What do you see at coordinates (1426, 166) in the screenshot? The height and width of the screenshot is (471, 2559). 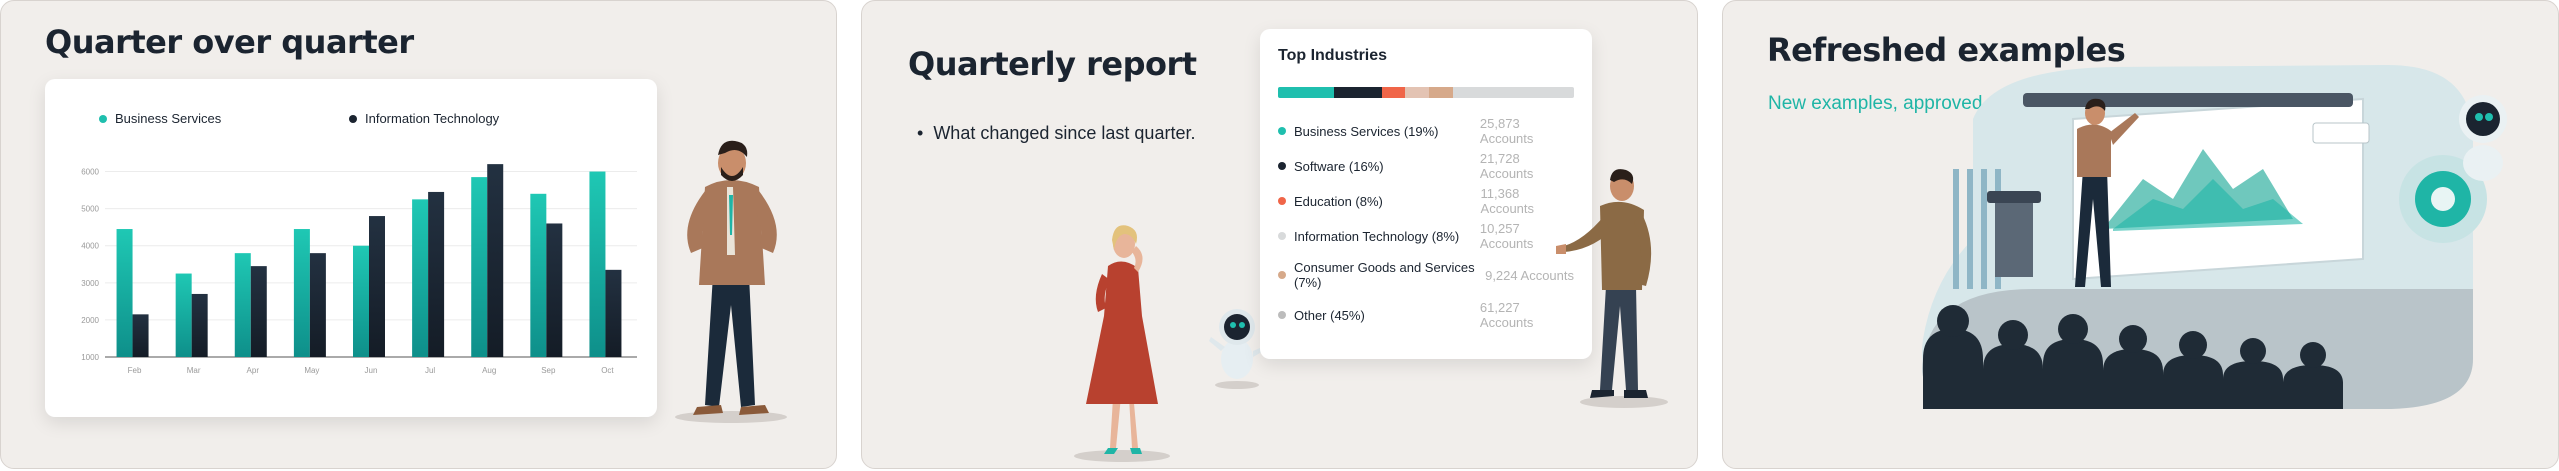 I see `industry-row: Software (16%) 21,728 Accounts` at bounding box center [1426, 166].